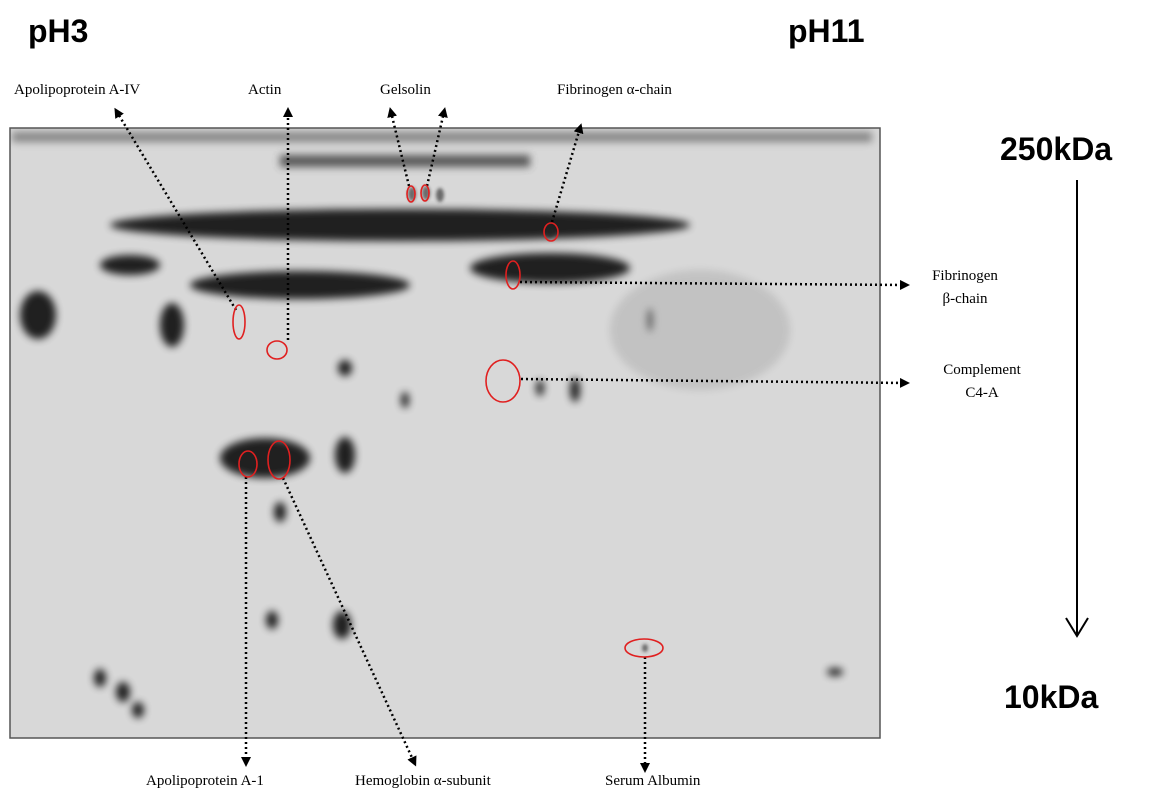  I want to click on ph-right: pH11, so click(826, 31).